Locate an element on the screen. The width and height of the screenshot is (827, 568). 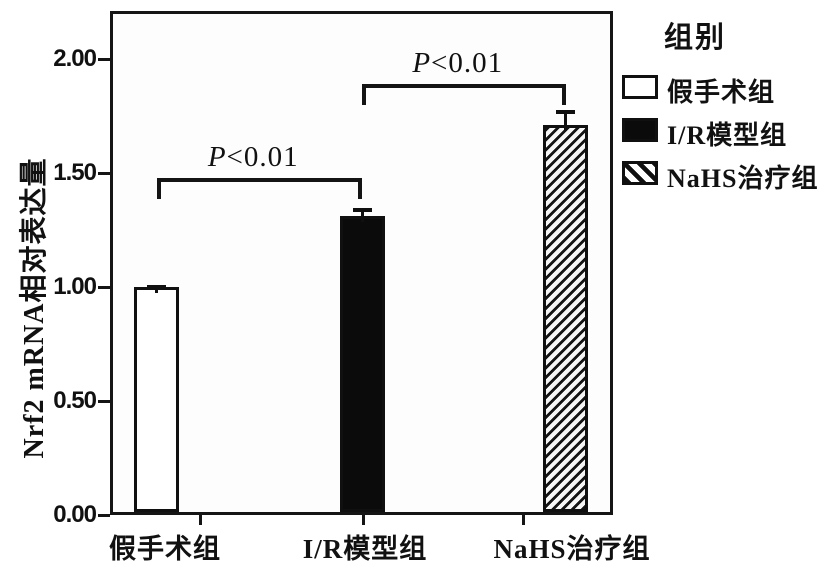
x-category-label: I/R模型组 is located at coordinates (365, 549).